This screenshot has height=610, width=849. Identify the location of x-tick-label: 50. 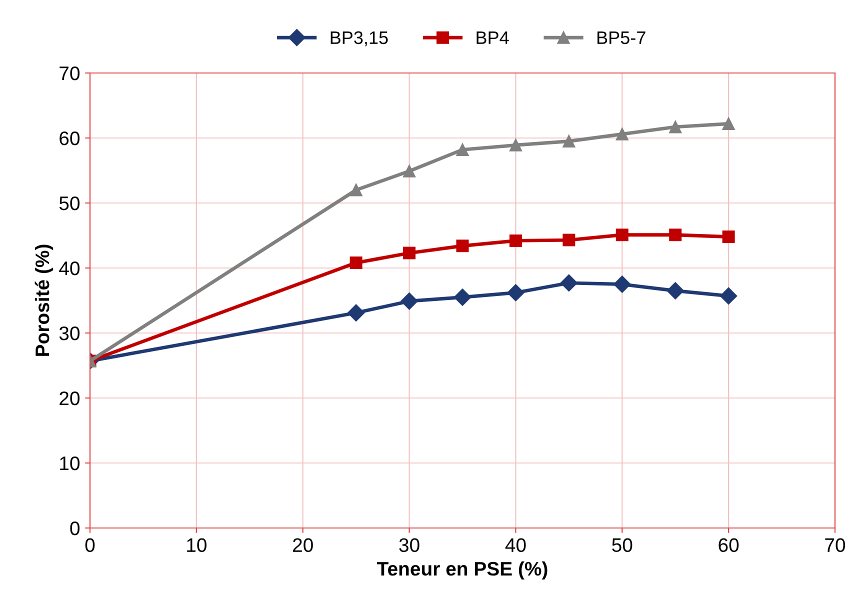
(622, 545).